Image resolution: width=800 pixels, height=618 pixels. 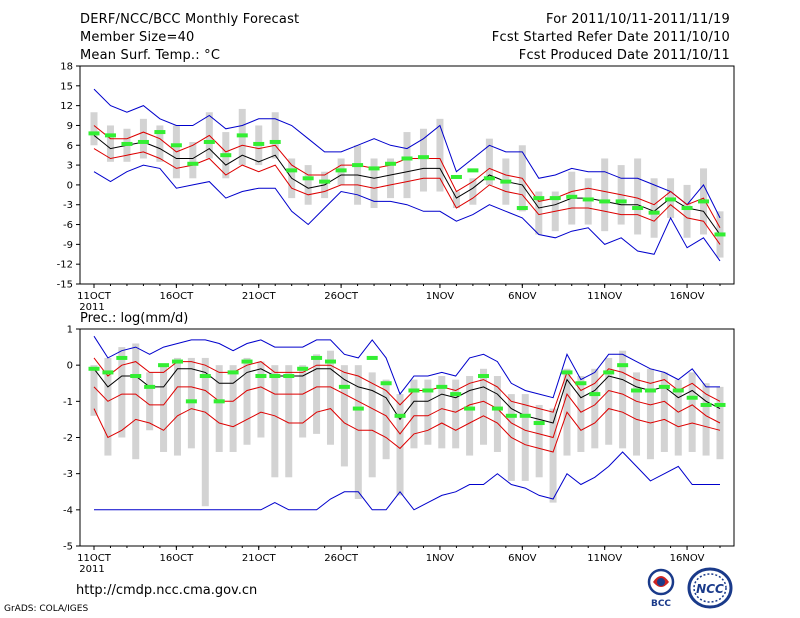 I want to click on y-tick-label: 15, so click(x=66, y=86).